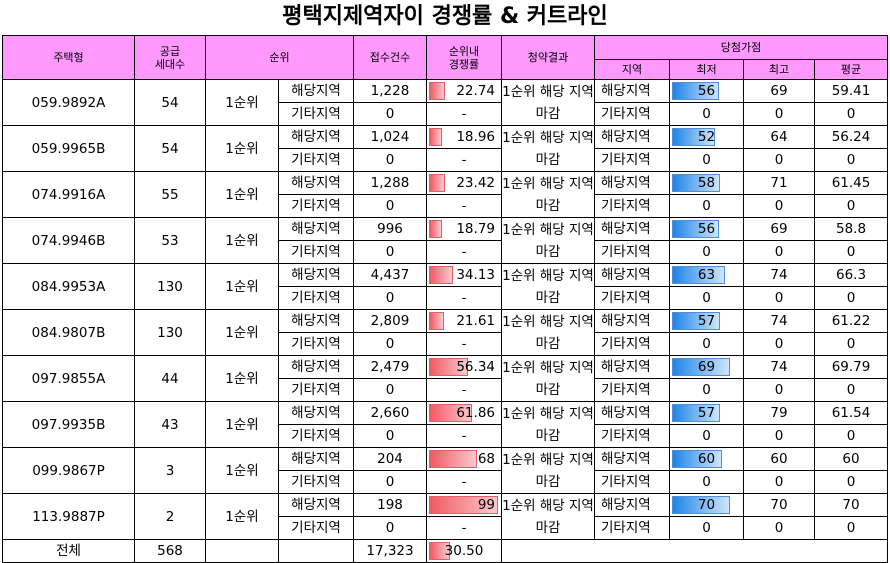  Describe the element at coordinates (170, 332) in the screenshot. I see `supply-units: 130` at that location.